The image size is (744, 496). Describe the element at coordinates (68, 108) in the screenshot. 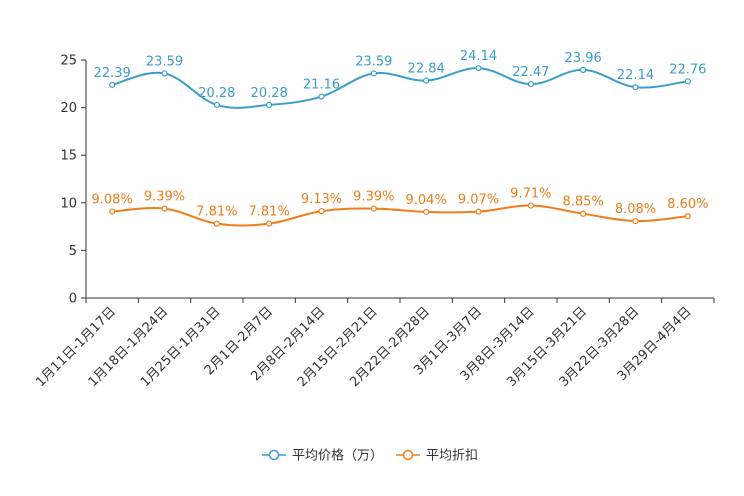

I see `y-tick-label: 20` at that location.